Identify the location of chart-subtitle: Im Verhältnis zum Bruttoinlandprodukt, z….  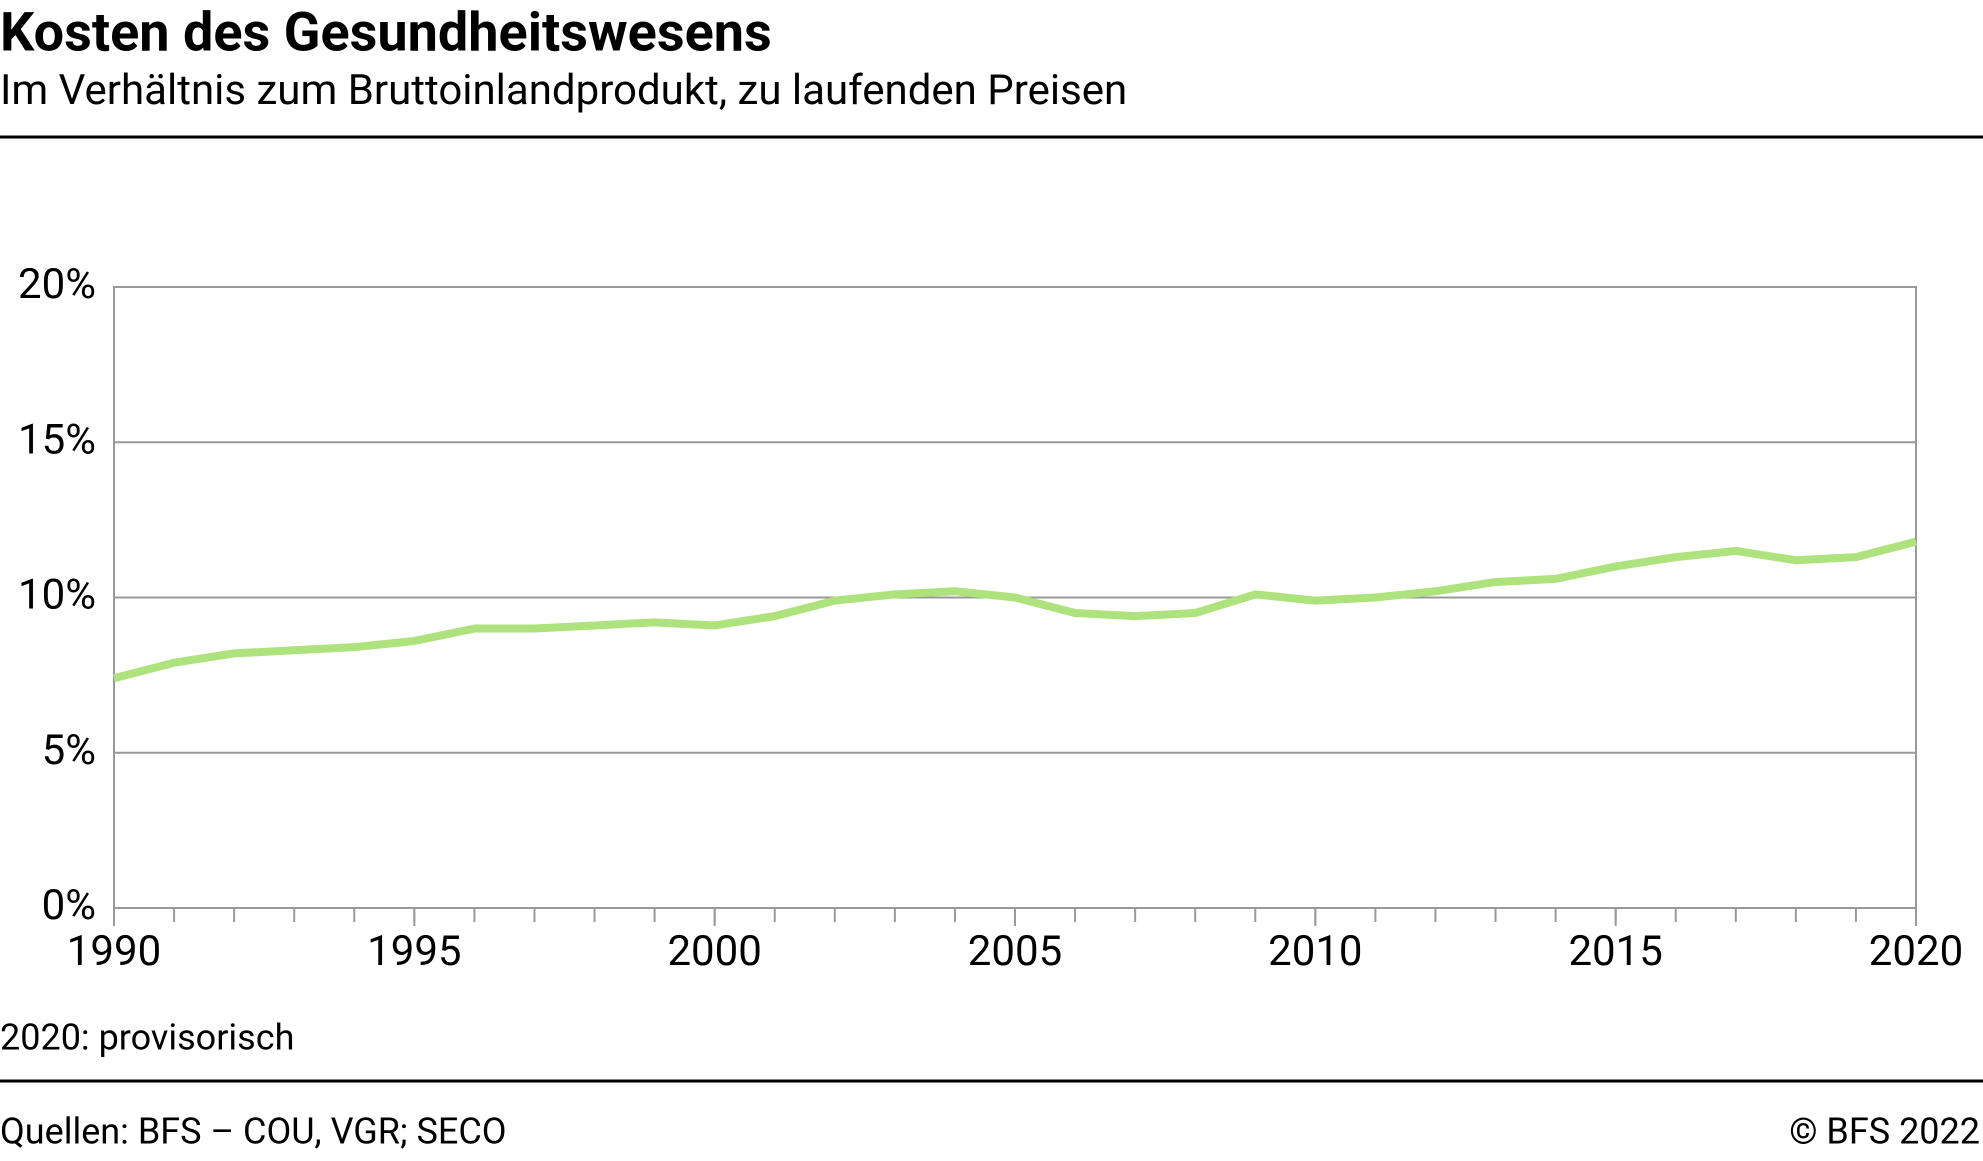
(563, 90).